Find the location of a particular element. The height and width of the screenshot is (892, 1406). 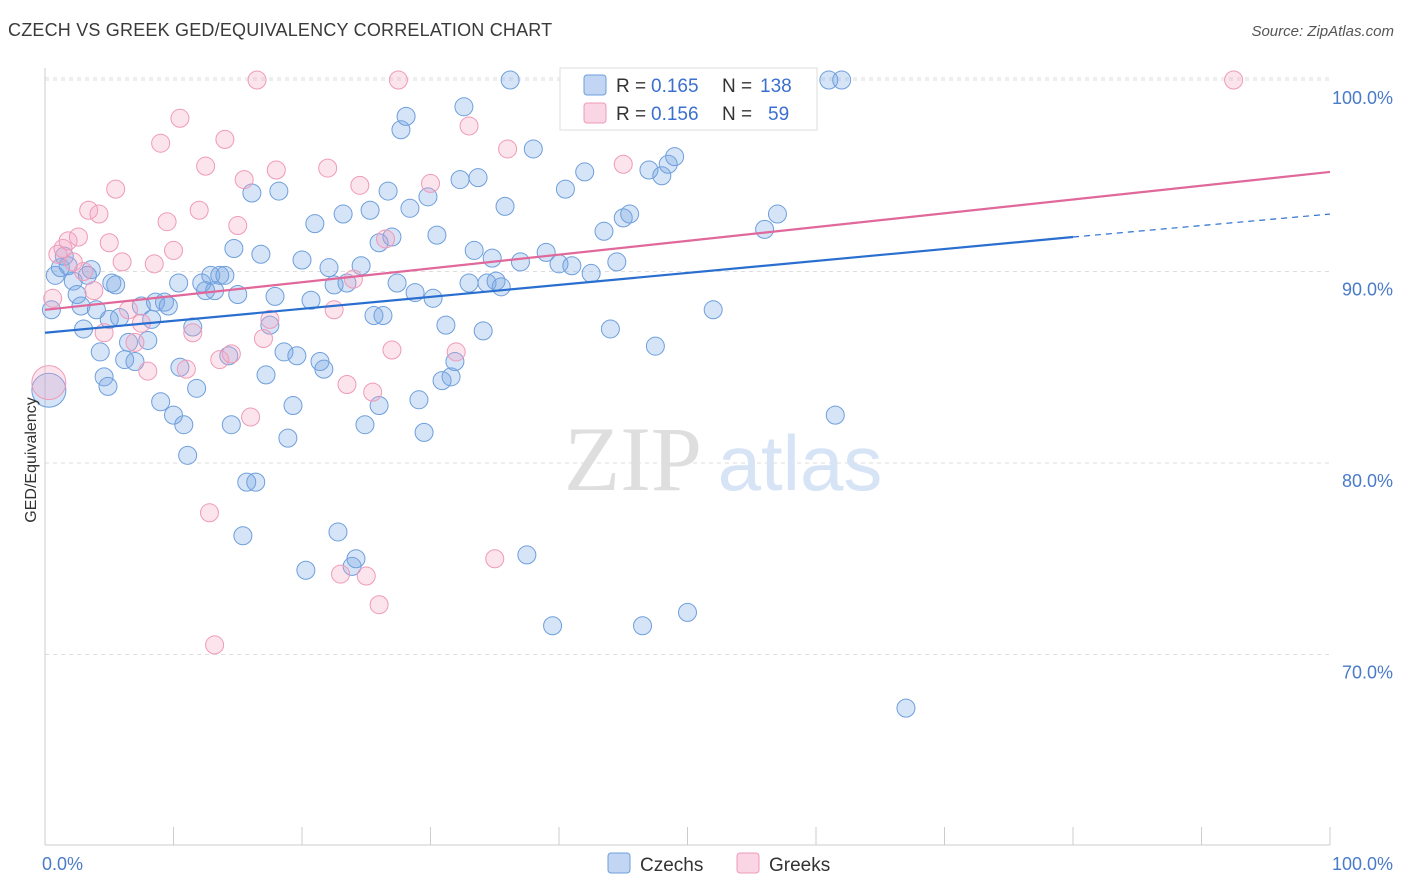

y-axis-label: GED/Equivalency is located at coordinates (31, 459).